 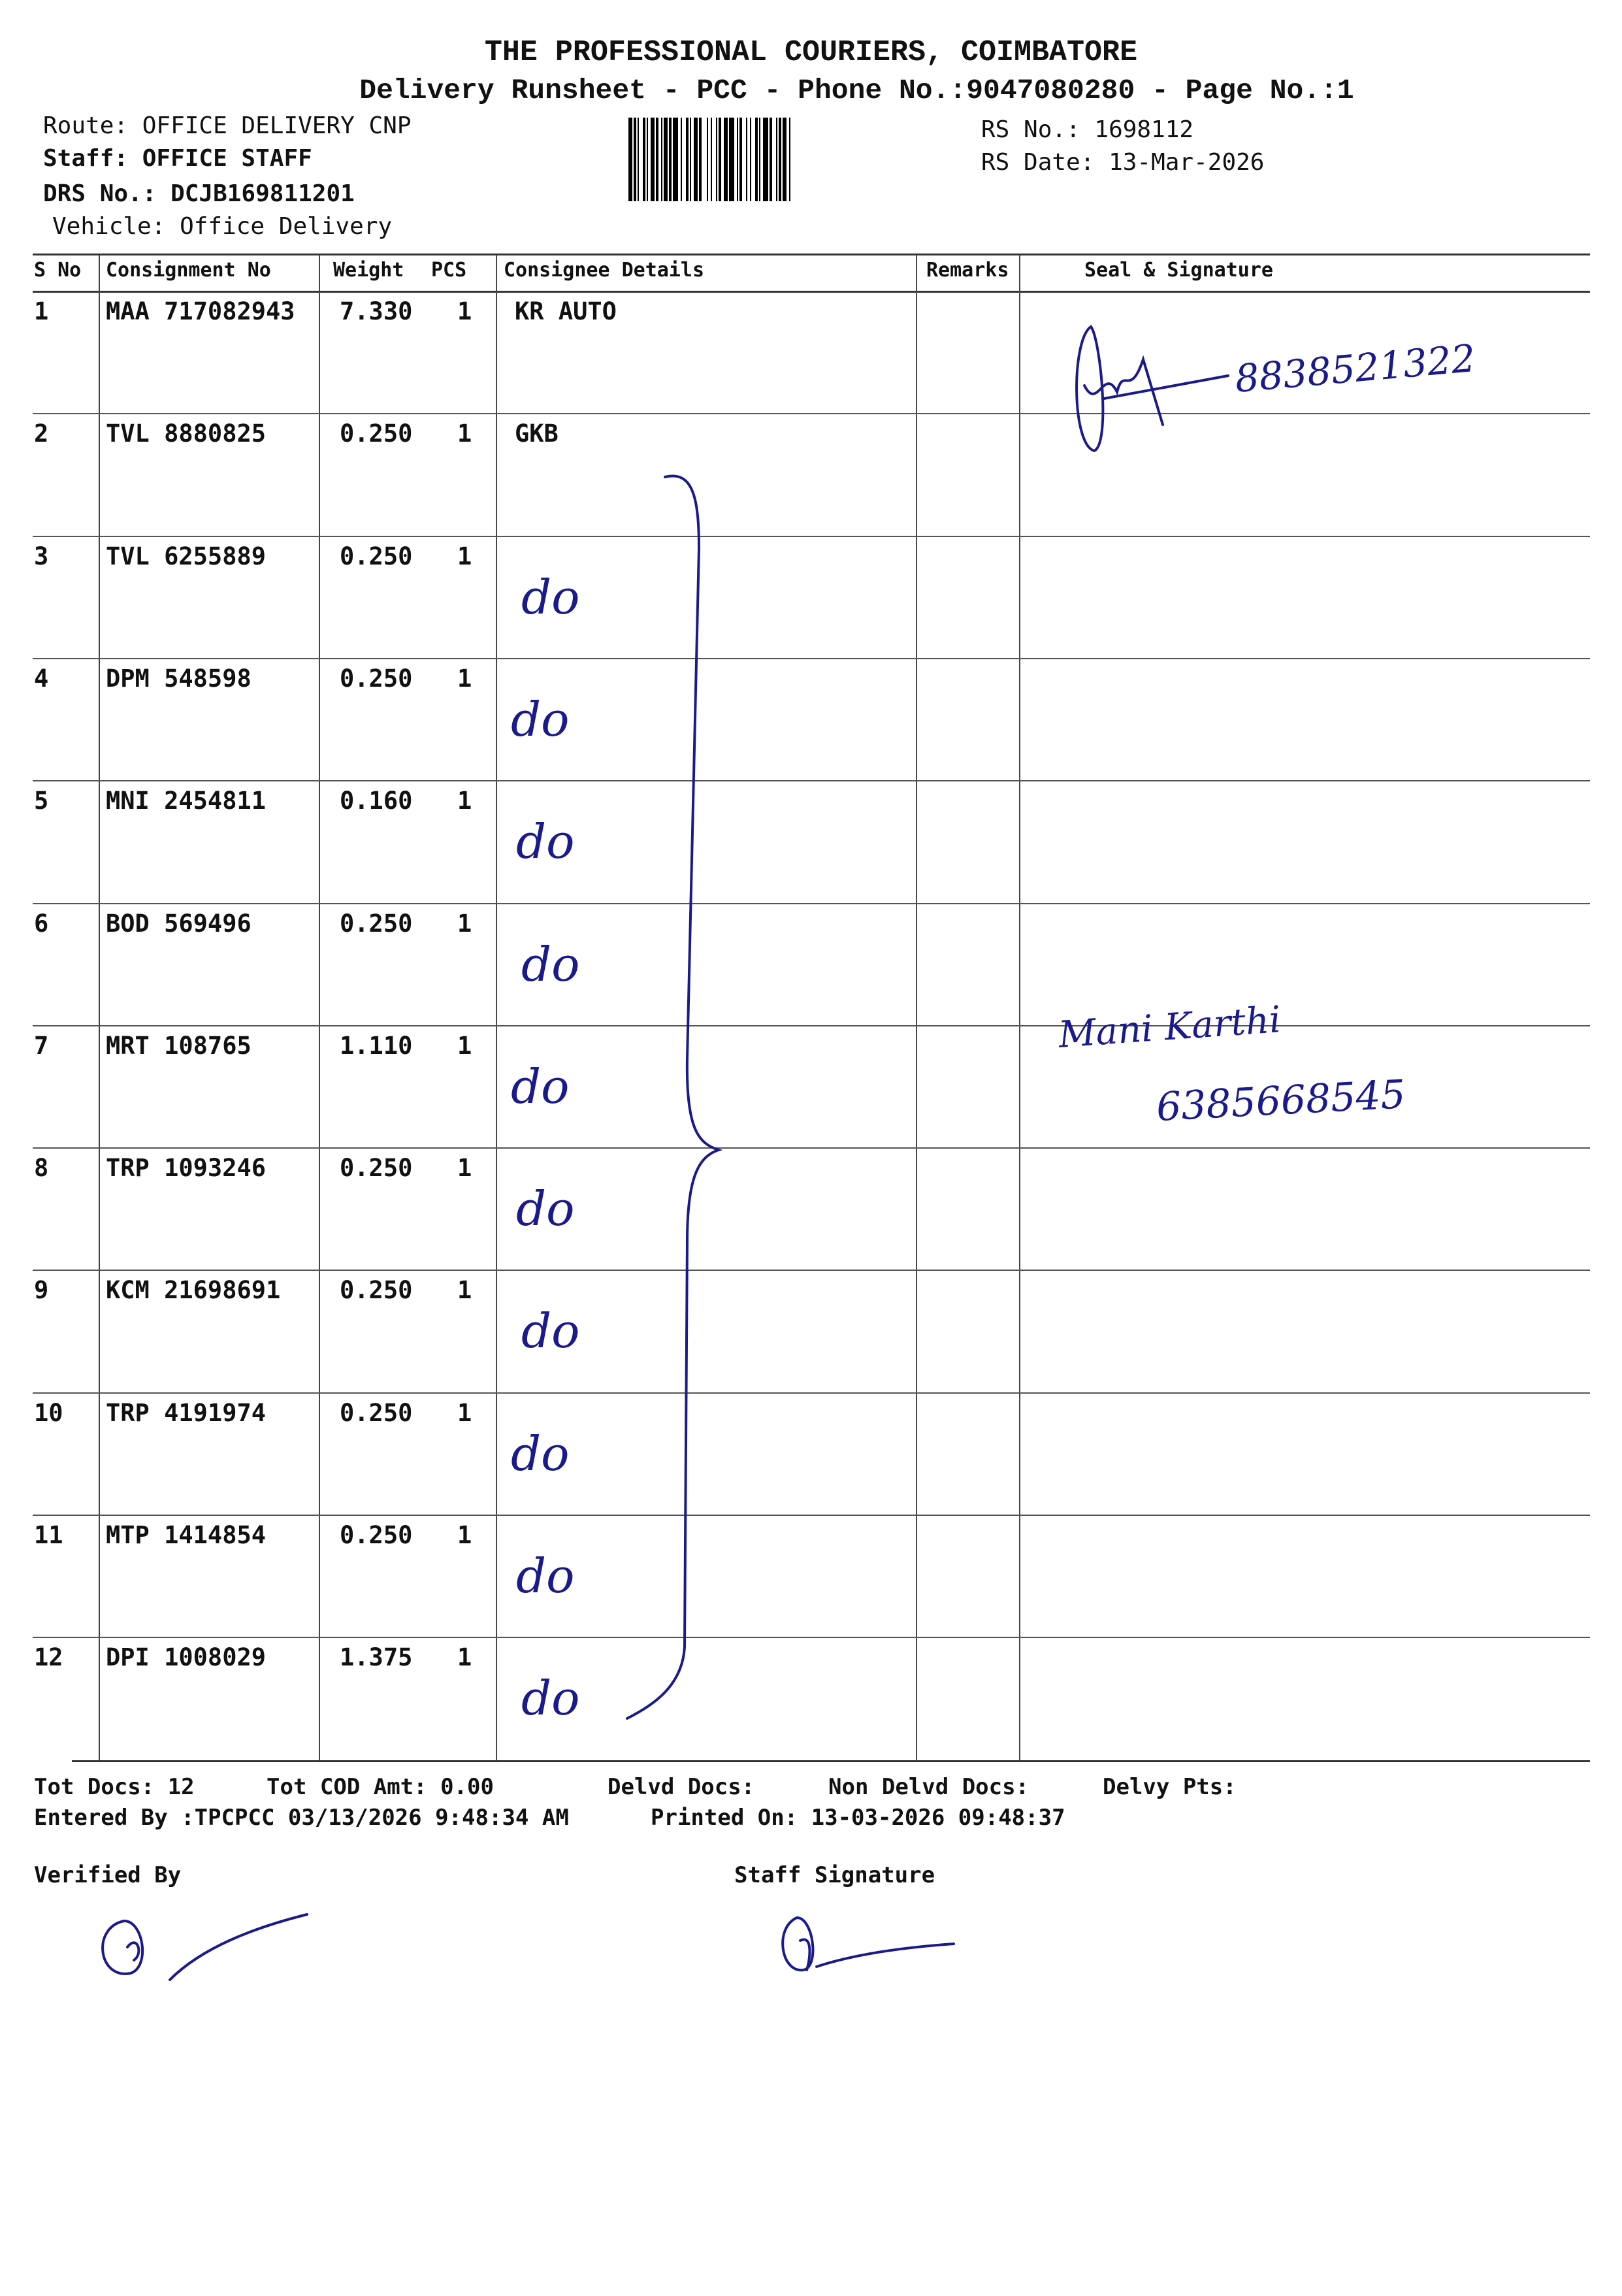 I want to click on route-label: Route: OFFICE DELIVERY CNP, so click(x=228, y=125).